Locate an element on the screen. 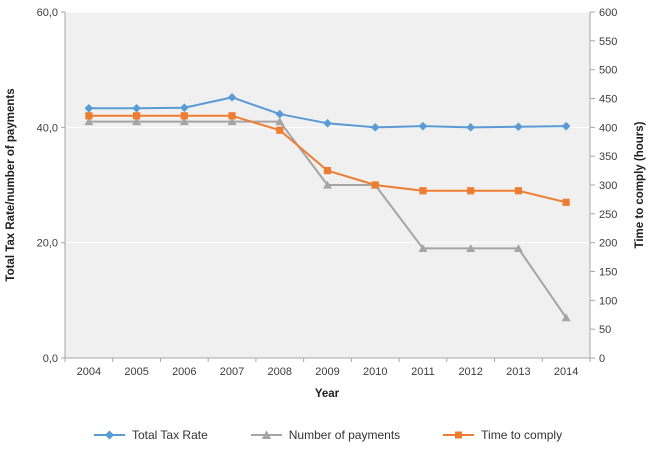 The height and width of the screenshot is (452, 655). right-axis-tick-label: 50 is located at coordinates (605, 330).